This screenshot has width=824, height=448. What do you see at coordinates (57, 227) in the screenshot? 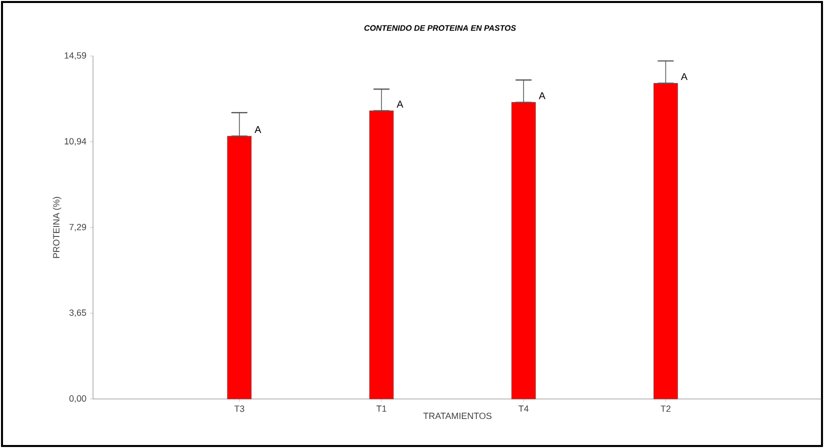
I see `y-axis-title: PROTEINA (%)` at bounding box center [57, 227].